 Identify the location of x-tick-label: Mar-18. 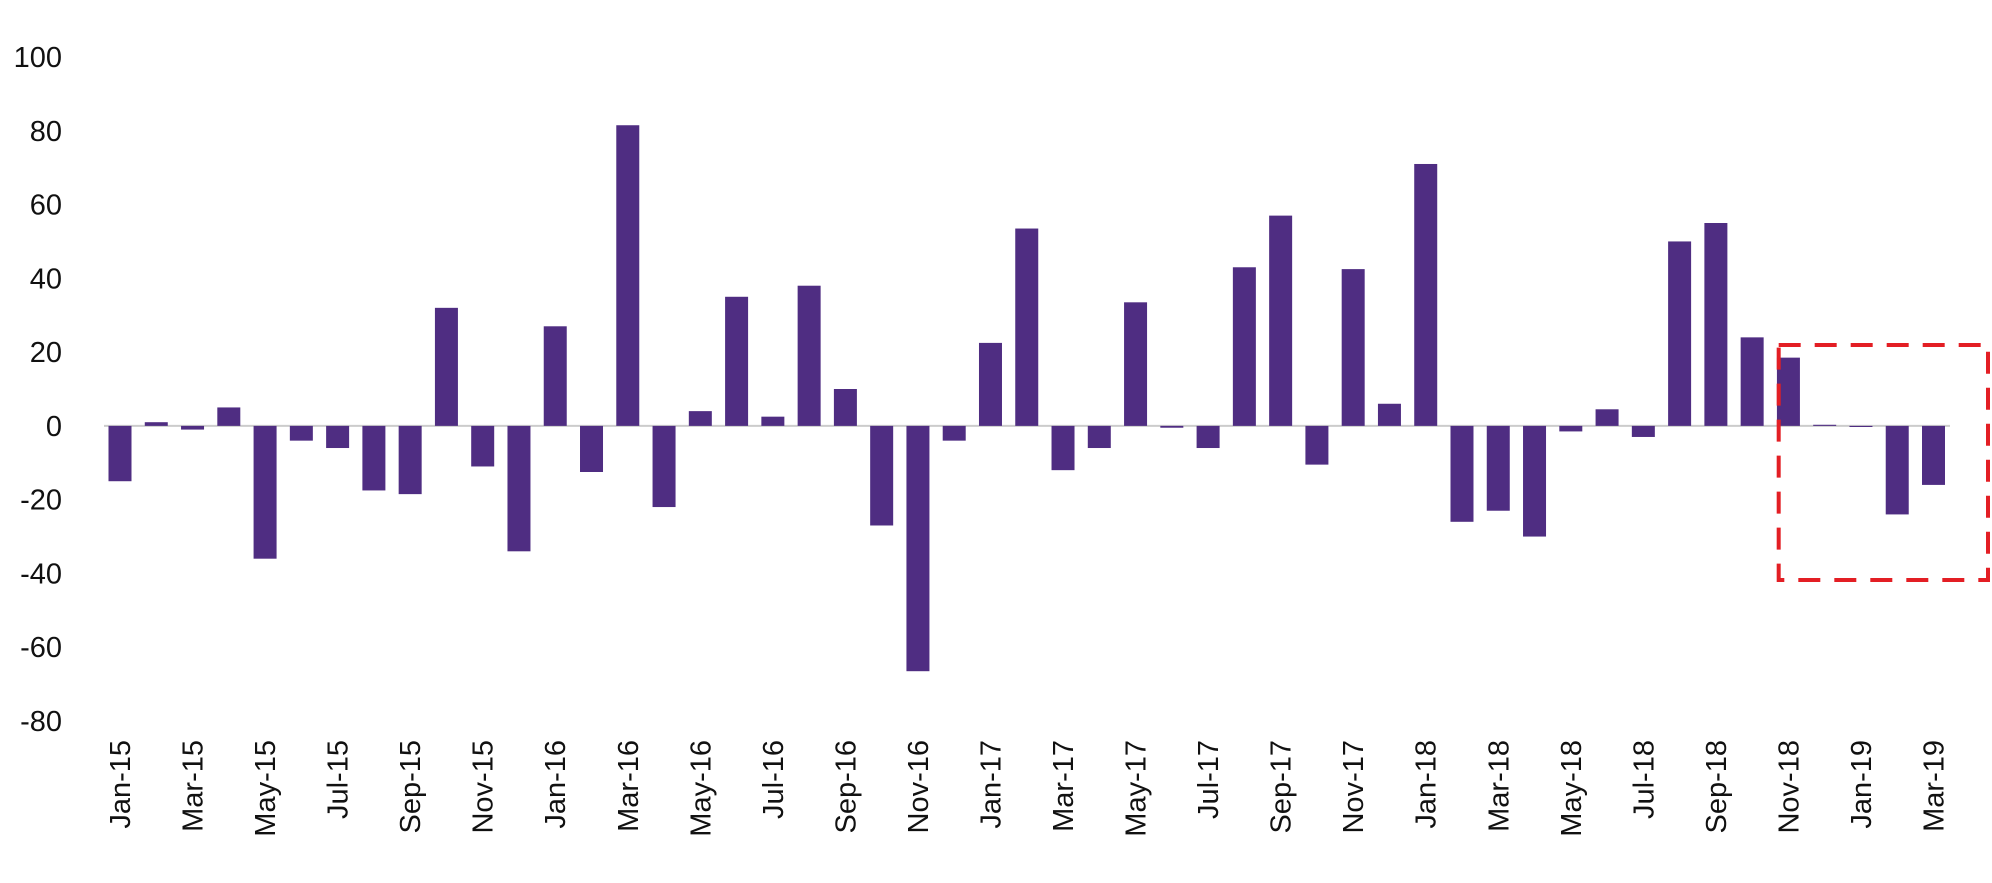
(1499, 786).